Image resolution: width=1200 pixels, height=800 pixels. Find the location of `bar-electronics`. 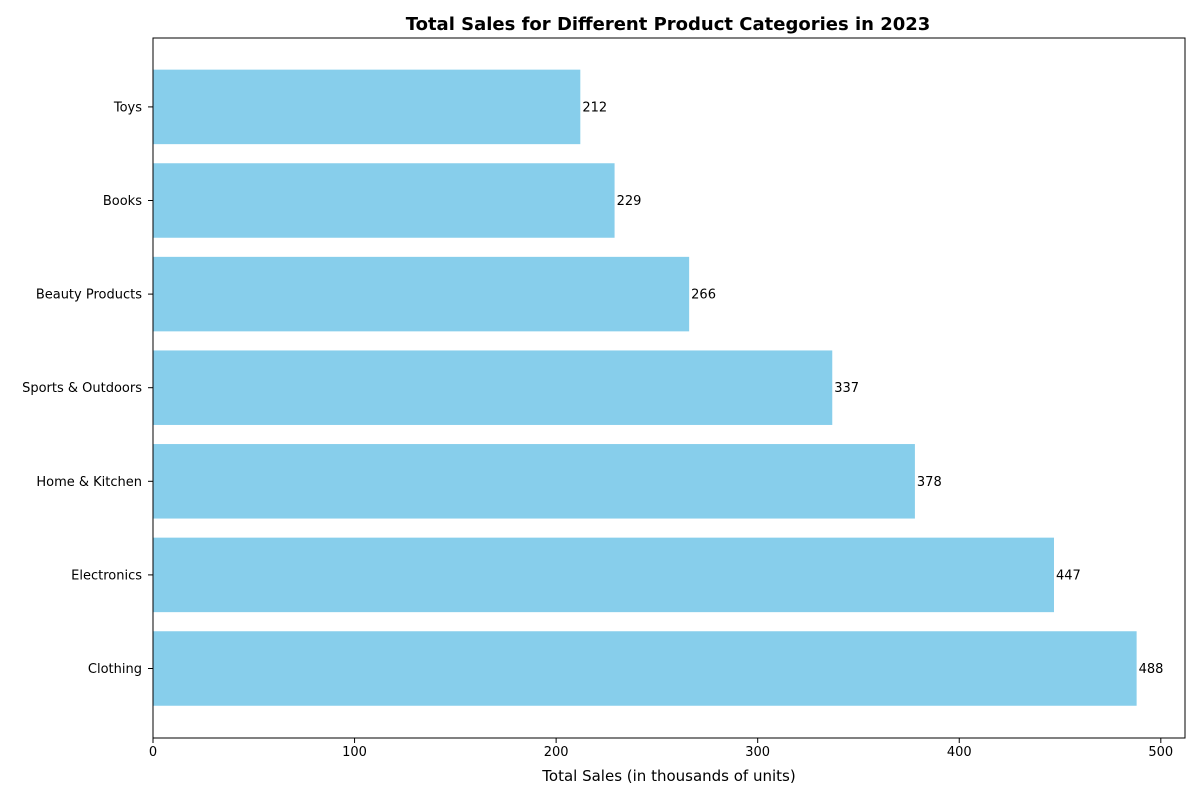

bar-electronics is located at coordinates (603, 575).